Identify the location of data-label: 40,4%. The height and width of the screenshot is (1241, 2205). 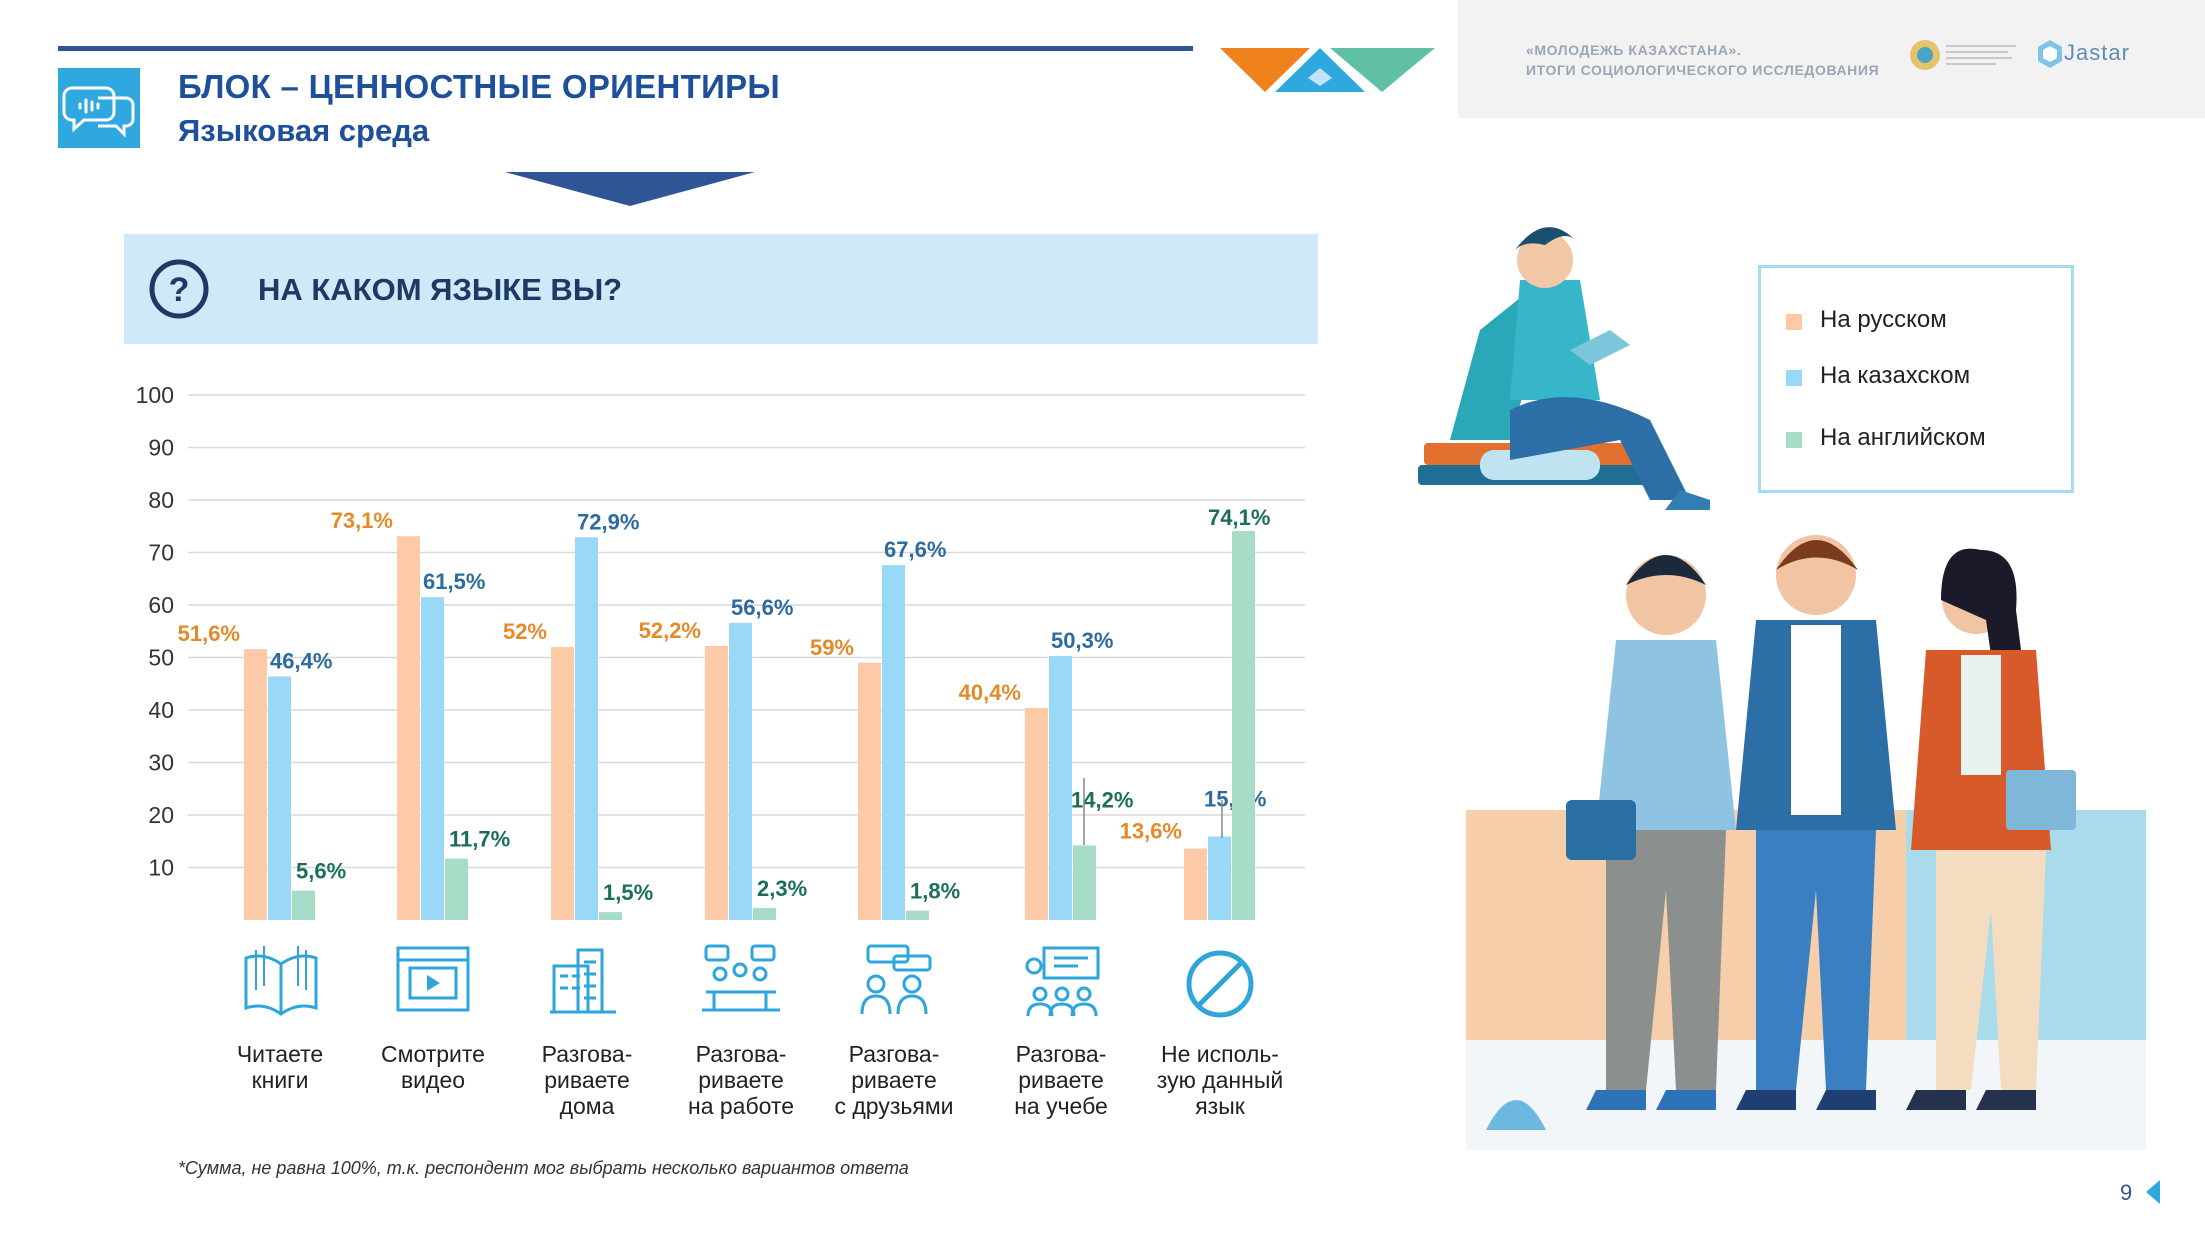
(990, 692).